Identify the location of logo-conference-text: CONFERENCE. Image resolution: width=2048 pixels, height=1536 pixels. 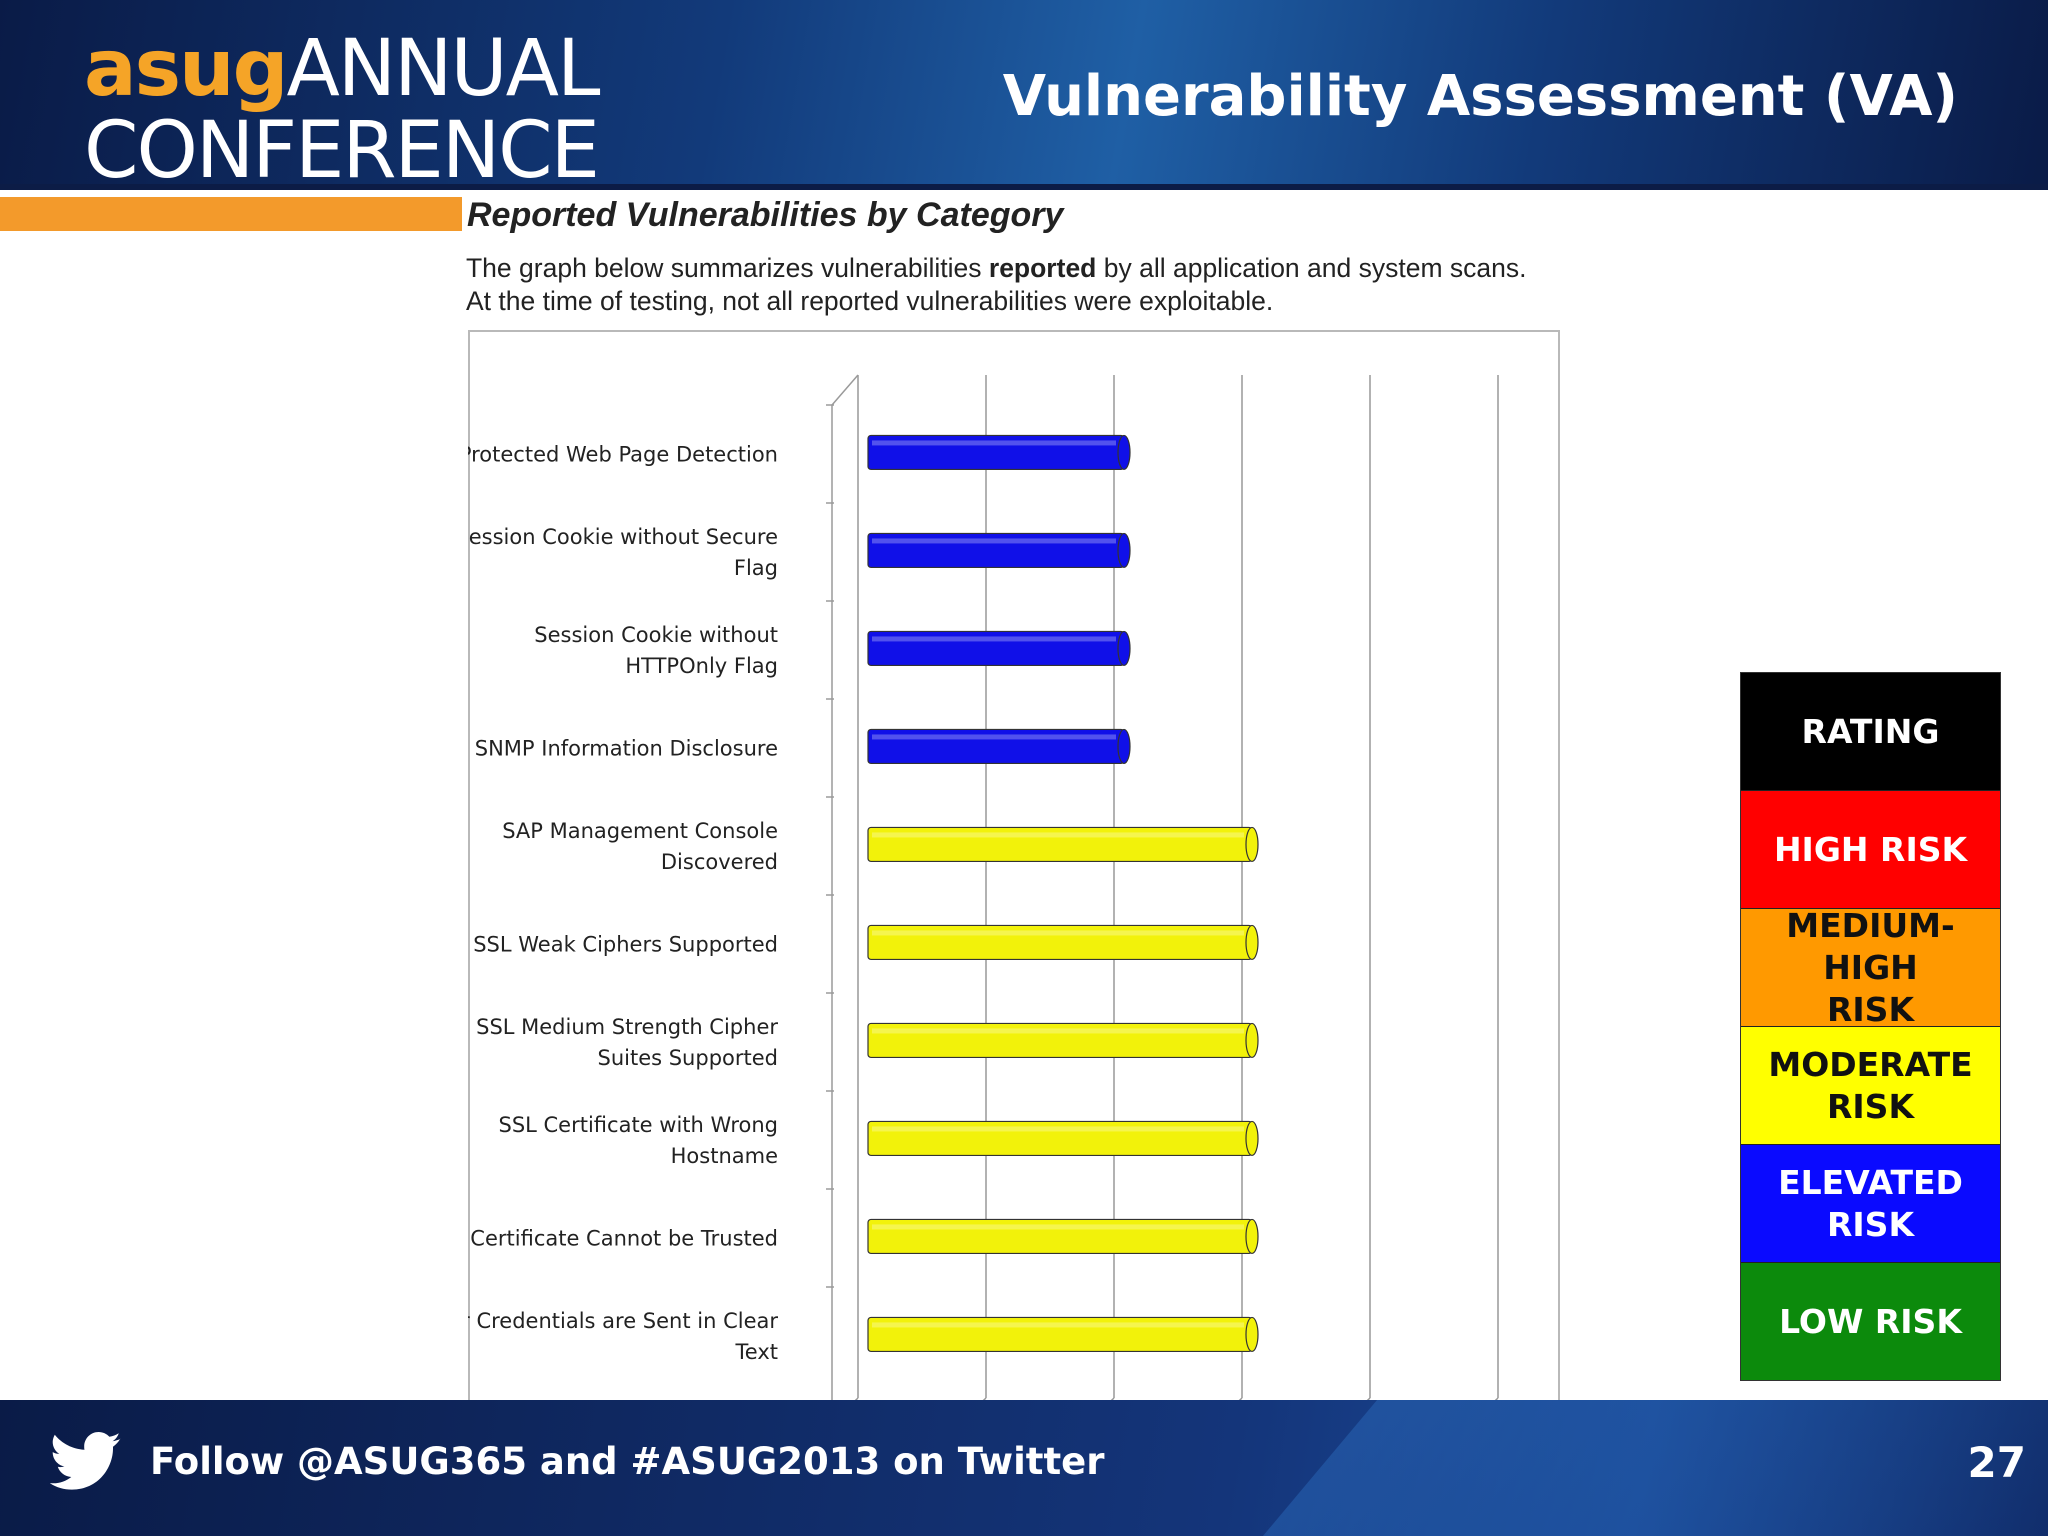
(342, 148).